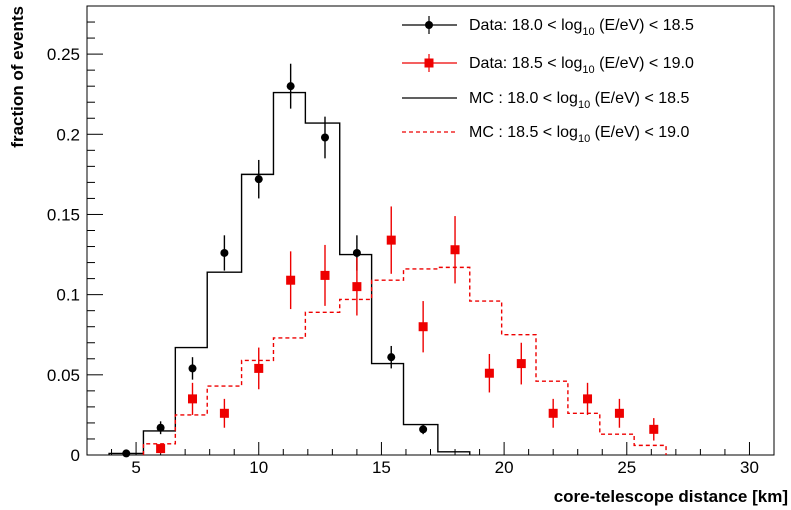 This screenshot has height=510, width=791. I want to click on x-tick-label: 30, so click(749, 467).